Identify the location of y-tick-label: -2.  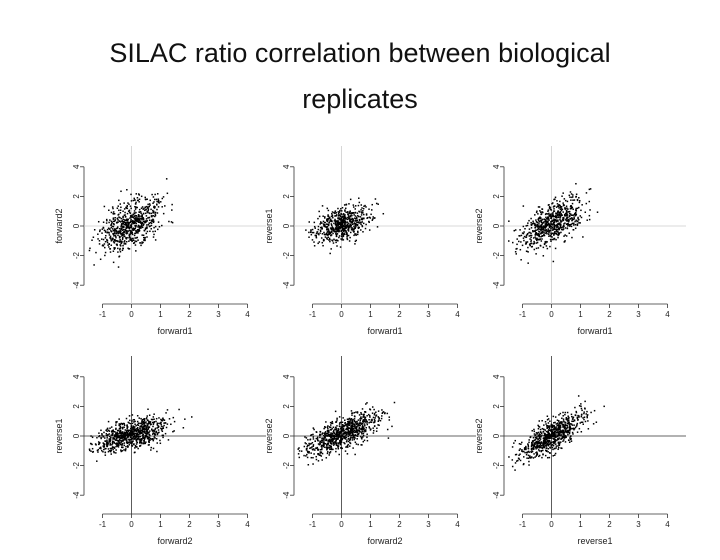
(496, 465).